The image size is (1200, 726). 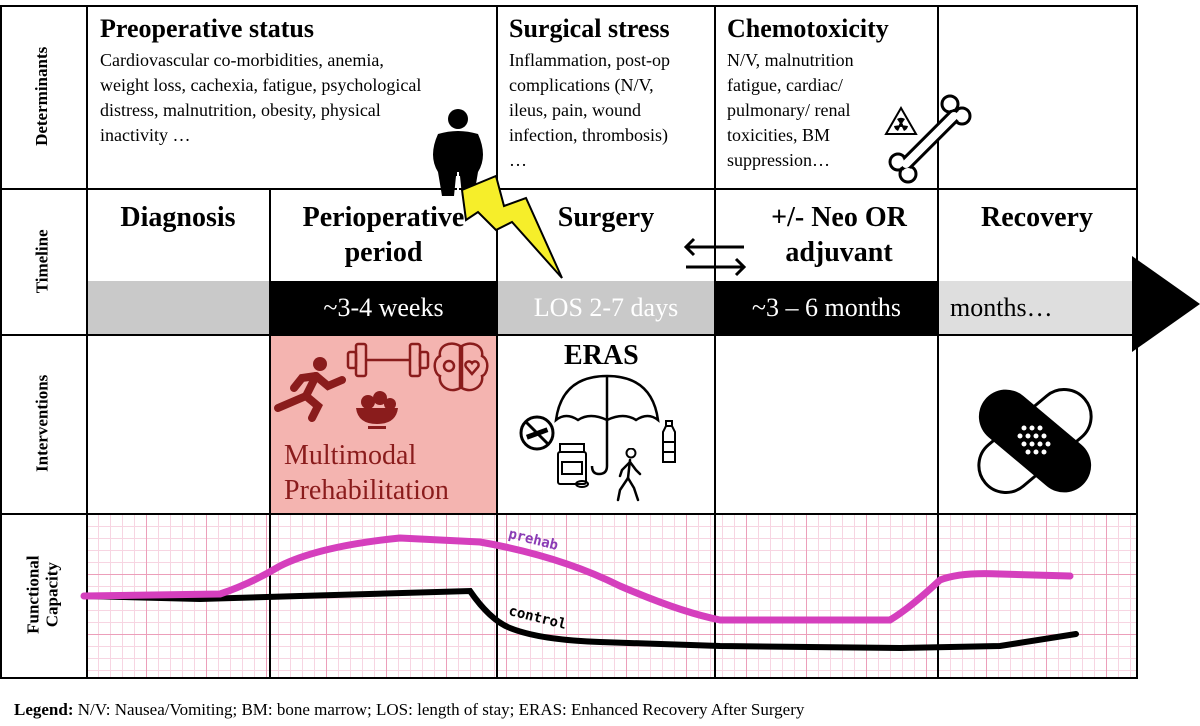 I want to click on determinant-surgical-line: Inflammation, post-op, so click(x=589, y=60).